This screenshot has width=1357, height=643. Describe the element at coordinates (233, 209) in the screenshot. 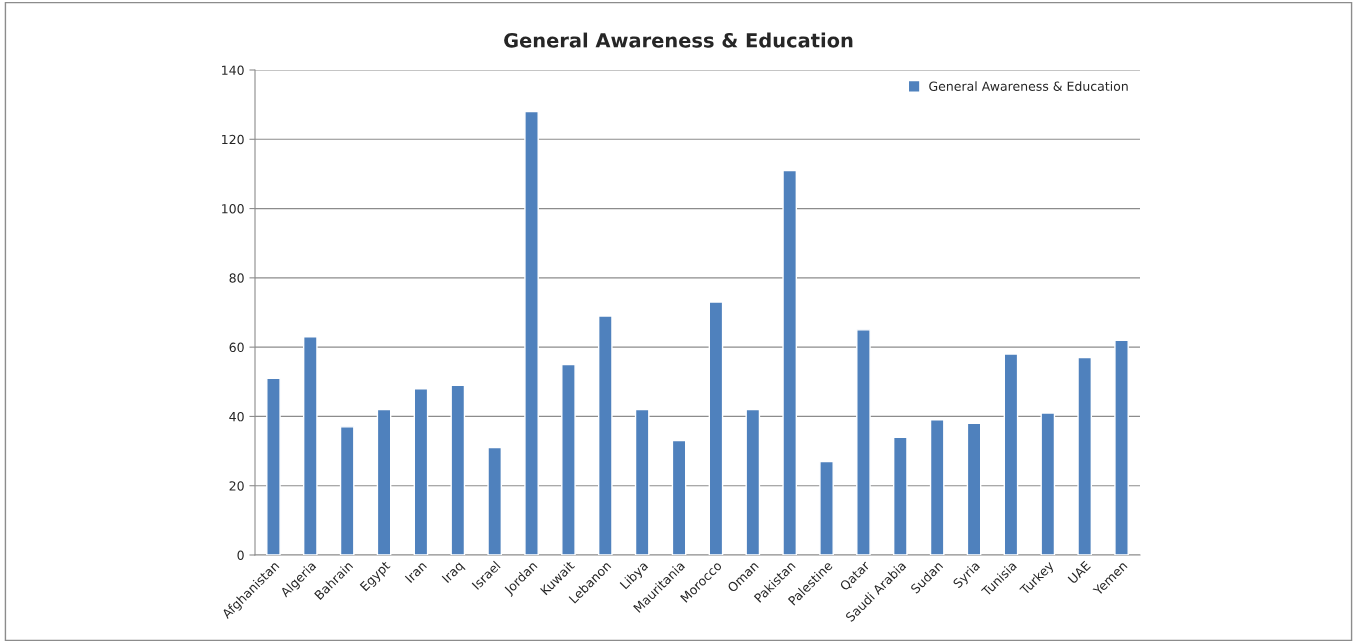

I see `y-tick-label: 100` at that location.